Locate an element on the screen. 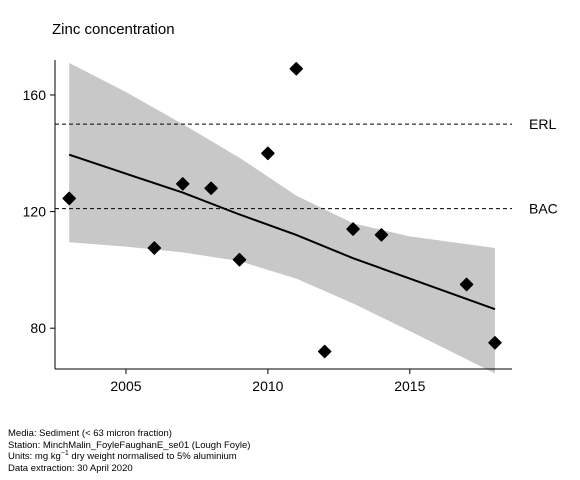 This screenshot has width=580, height=480. footer-units-suffix: dry weight normalised to 5% aluminium is located at coordinates (152, 456).